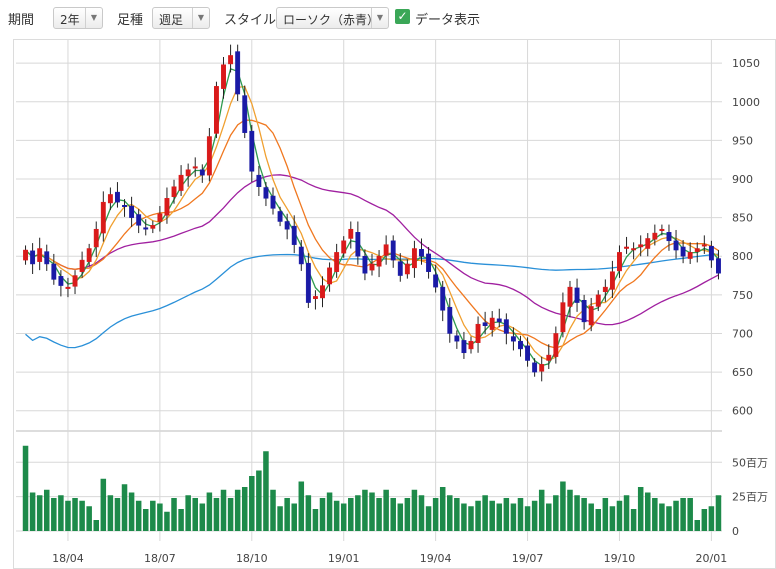 The image size is (776, 569). I want to click on triangle-down-icon: ▼, so click(93, 18).